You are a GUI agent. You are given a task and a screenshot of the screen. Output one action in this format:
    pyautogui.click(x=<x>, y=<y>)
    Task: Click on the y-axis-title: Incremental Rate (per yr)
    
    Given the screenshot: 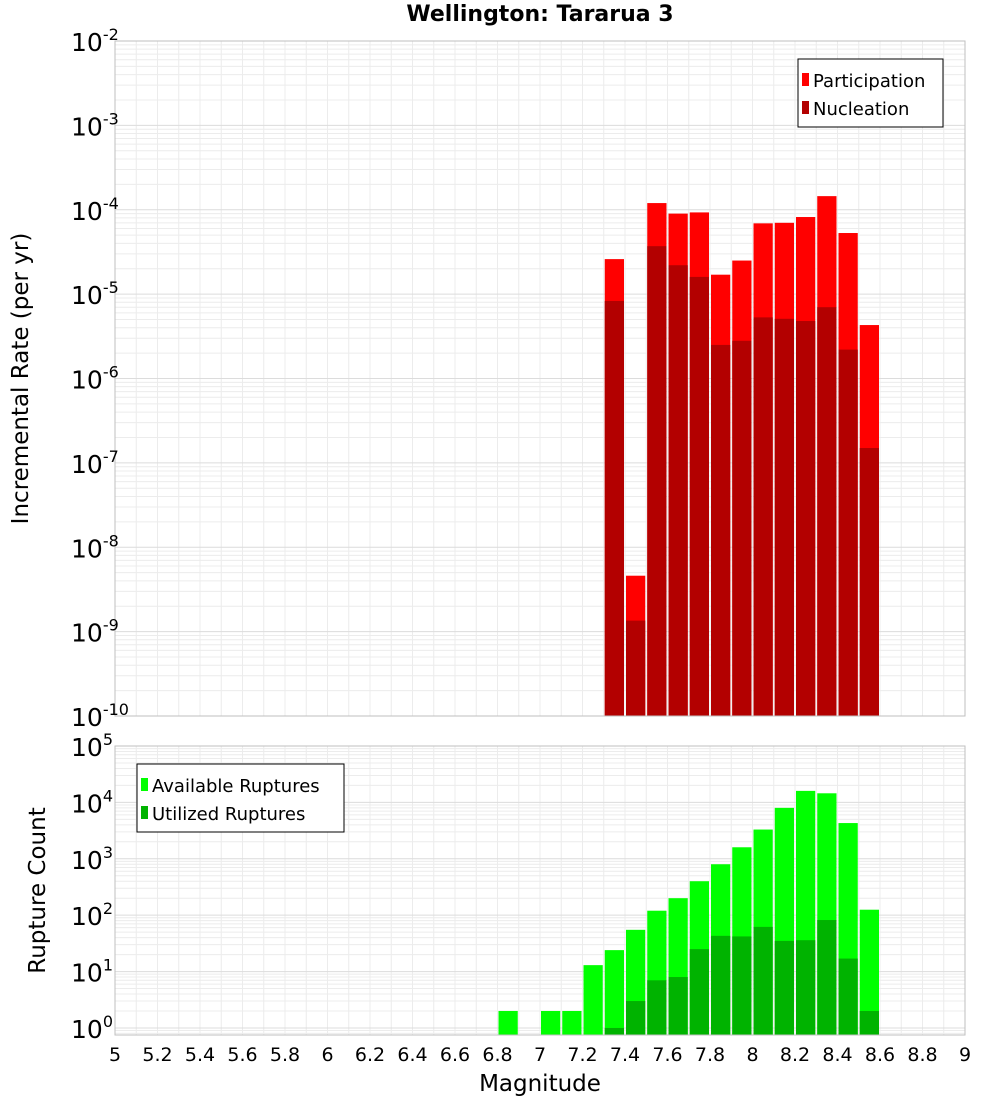 What is the action you would take?
    pyautogui.click(x=21, y=379)
    